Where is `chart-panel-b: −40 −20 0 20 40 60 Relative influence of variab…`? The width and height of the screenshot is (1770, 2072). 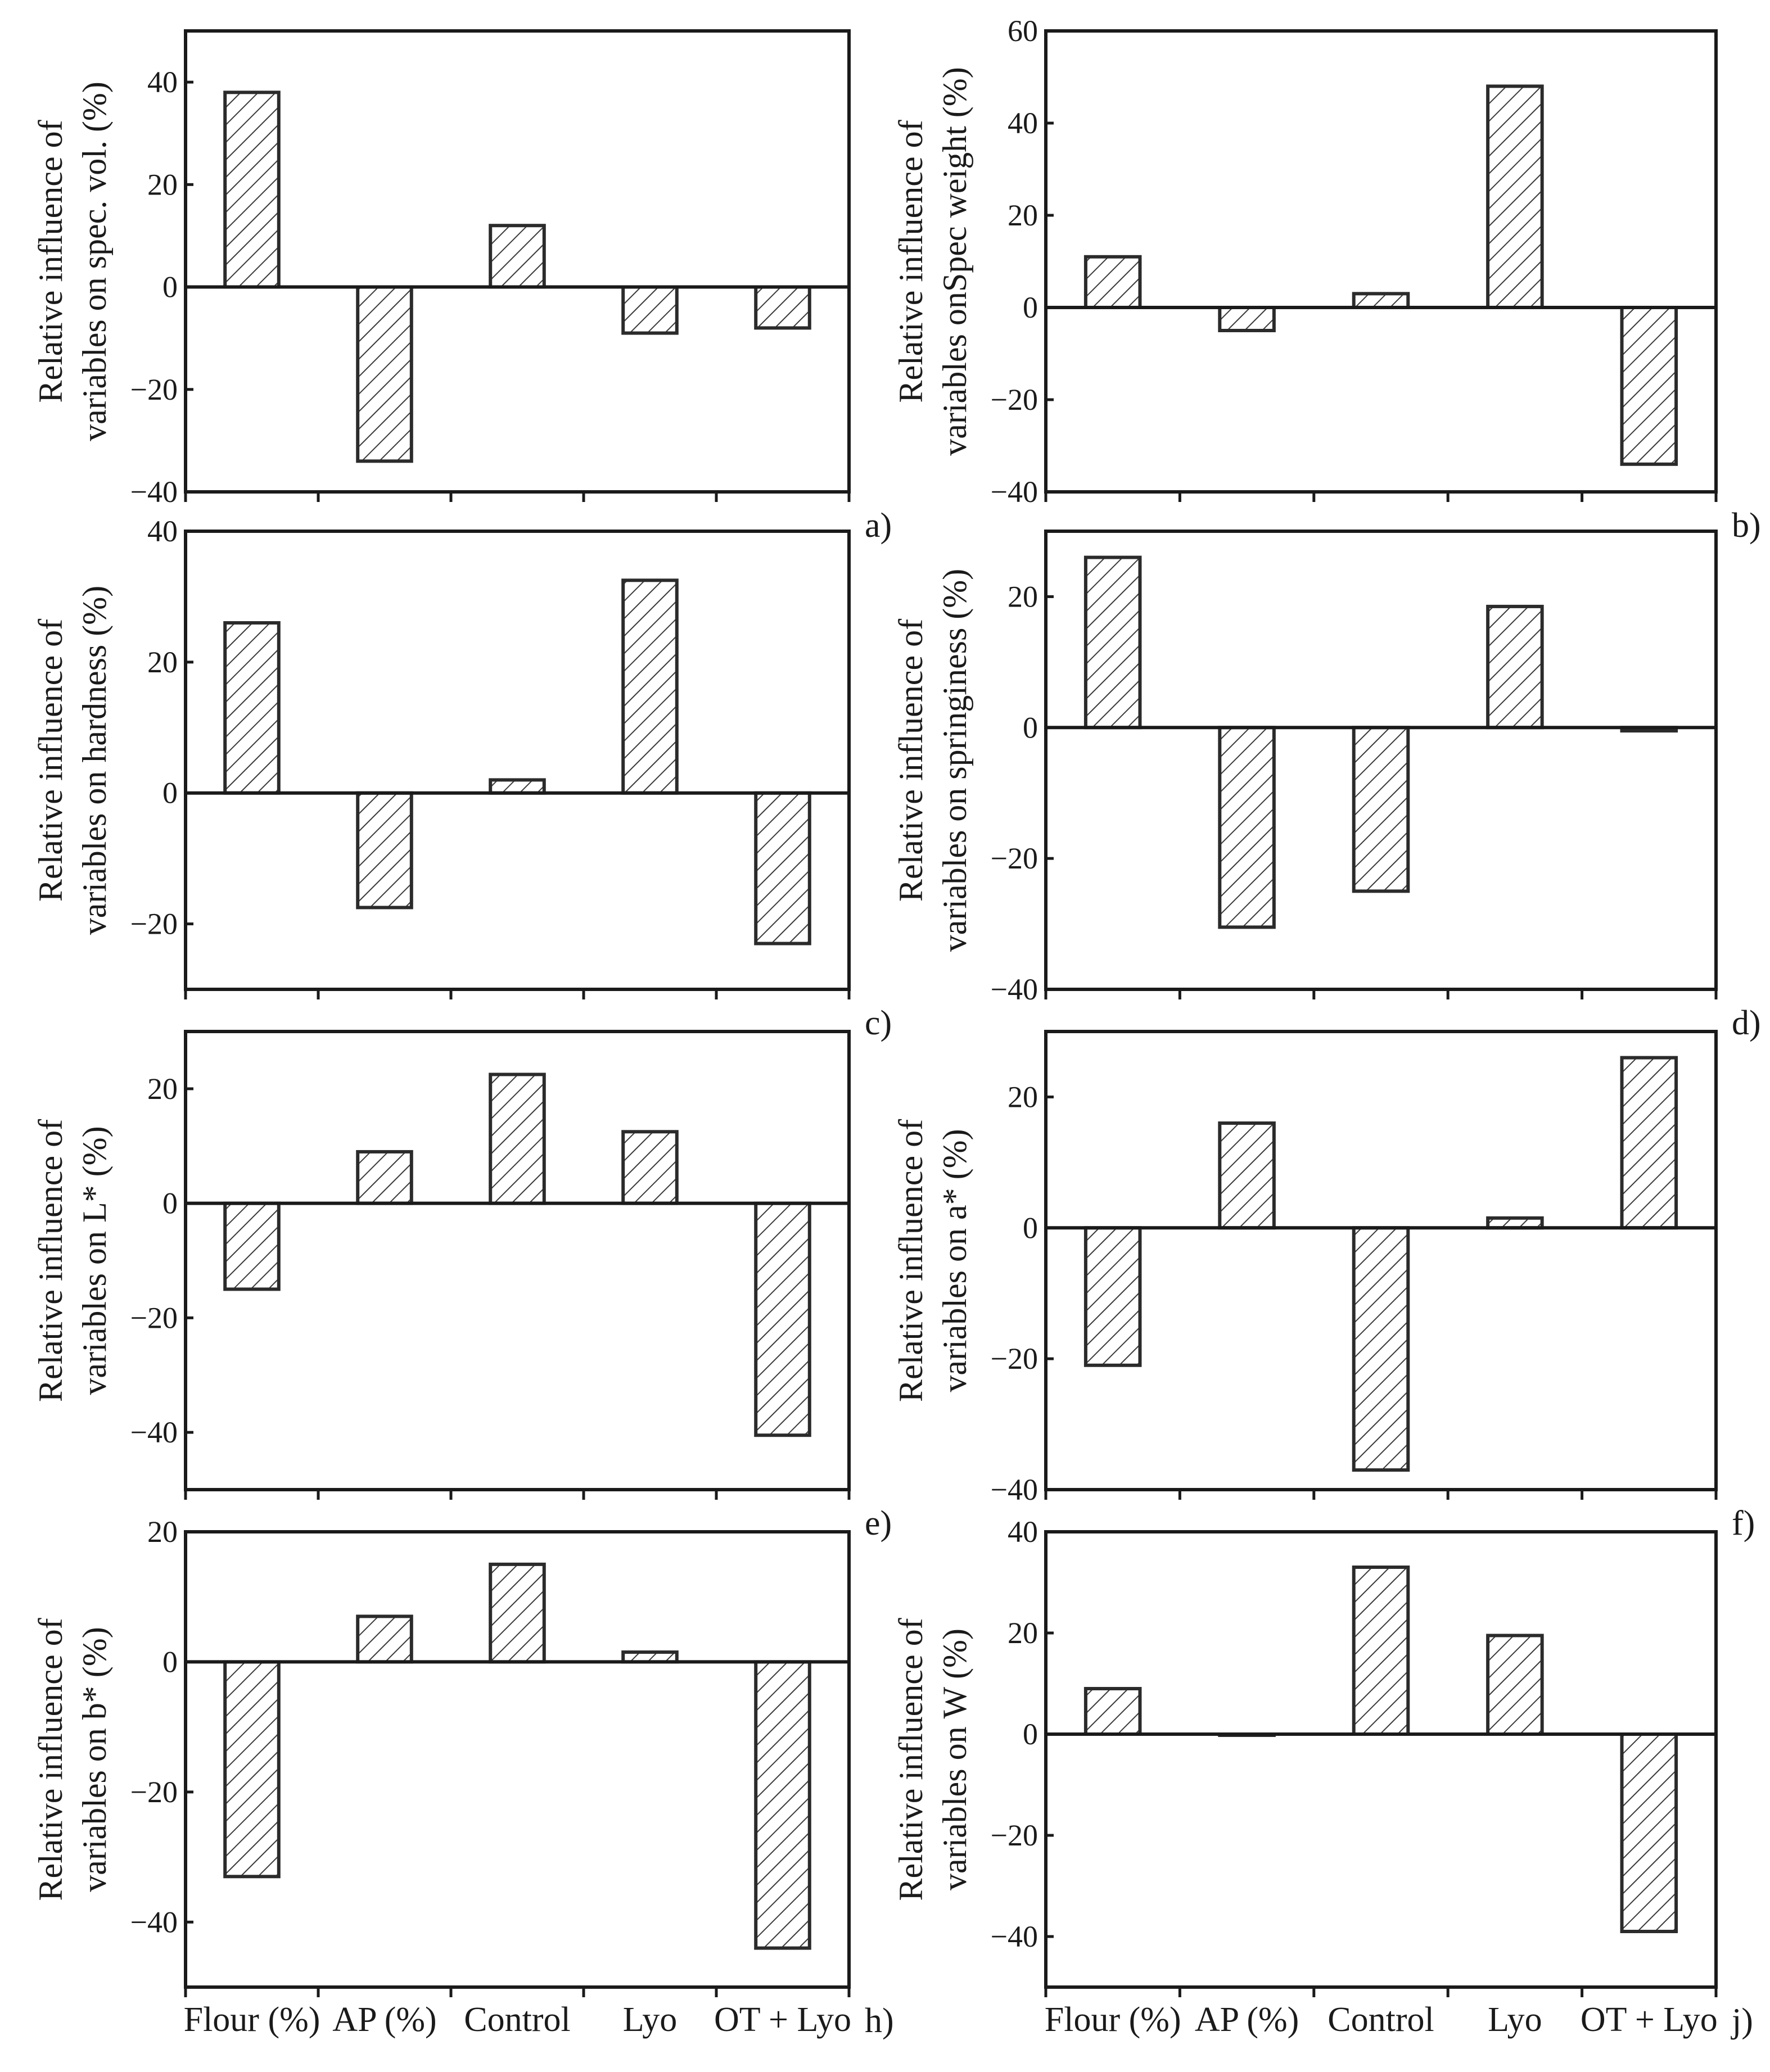 chart-panel-b: −40 −20 0 20 40 60 Relative influence of variab… is located at coordinates (1326, 279).